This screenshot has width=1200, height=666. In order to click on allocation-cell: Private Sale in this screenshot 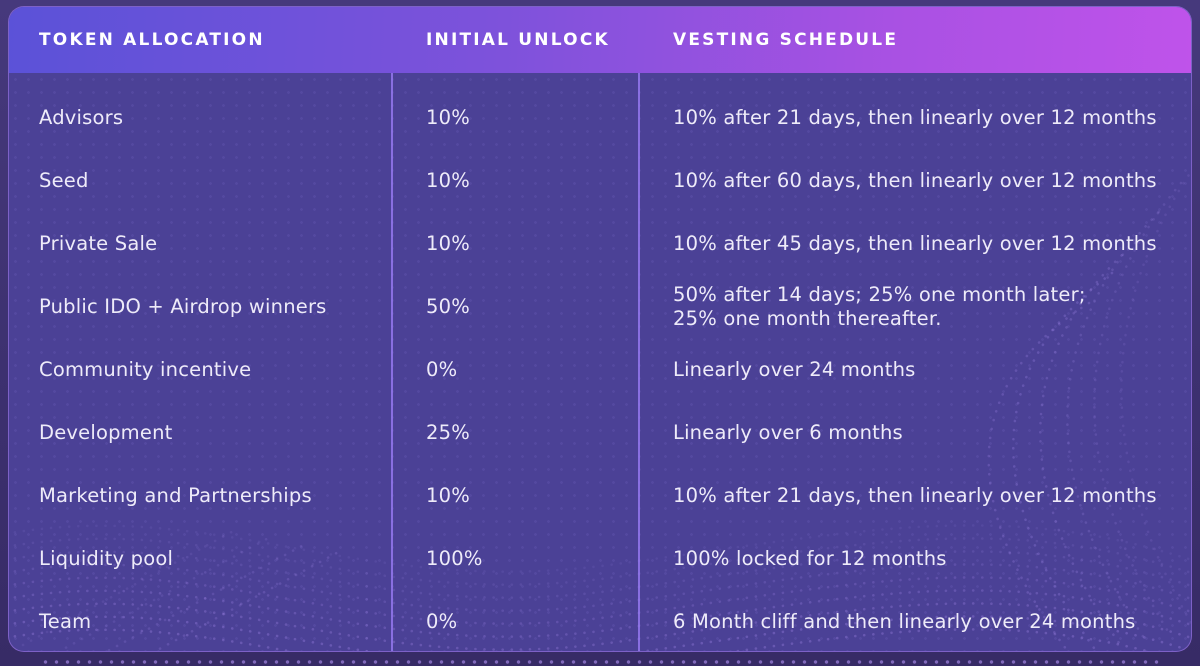, I will do `click(98, 243)`.